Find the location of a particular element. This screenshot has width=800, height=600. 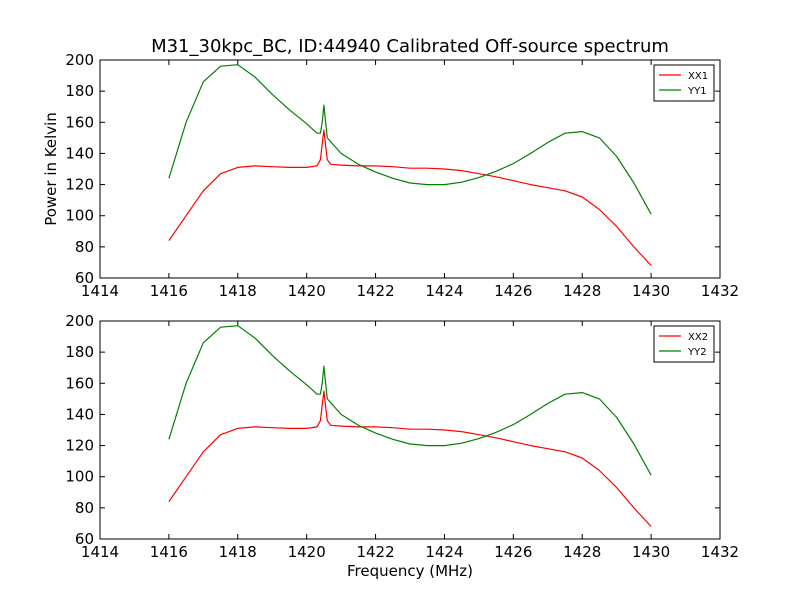

top-y-tick-label: 80 is located at coordinates (84, 247).